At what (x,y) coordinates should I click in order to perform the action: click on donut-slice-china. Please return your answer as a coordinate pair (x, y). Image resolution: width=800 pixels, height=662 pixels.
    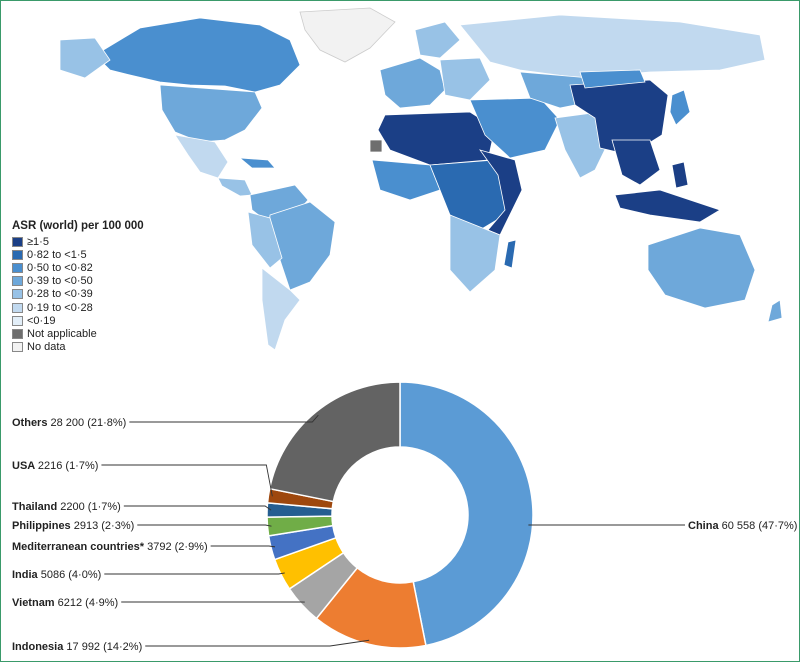
    Looking at the image, I should click on (466, 514).